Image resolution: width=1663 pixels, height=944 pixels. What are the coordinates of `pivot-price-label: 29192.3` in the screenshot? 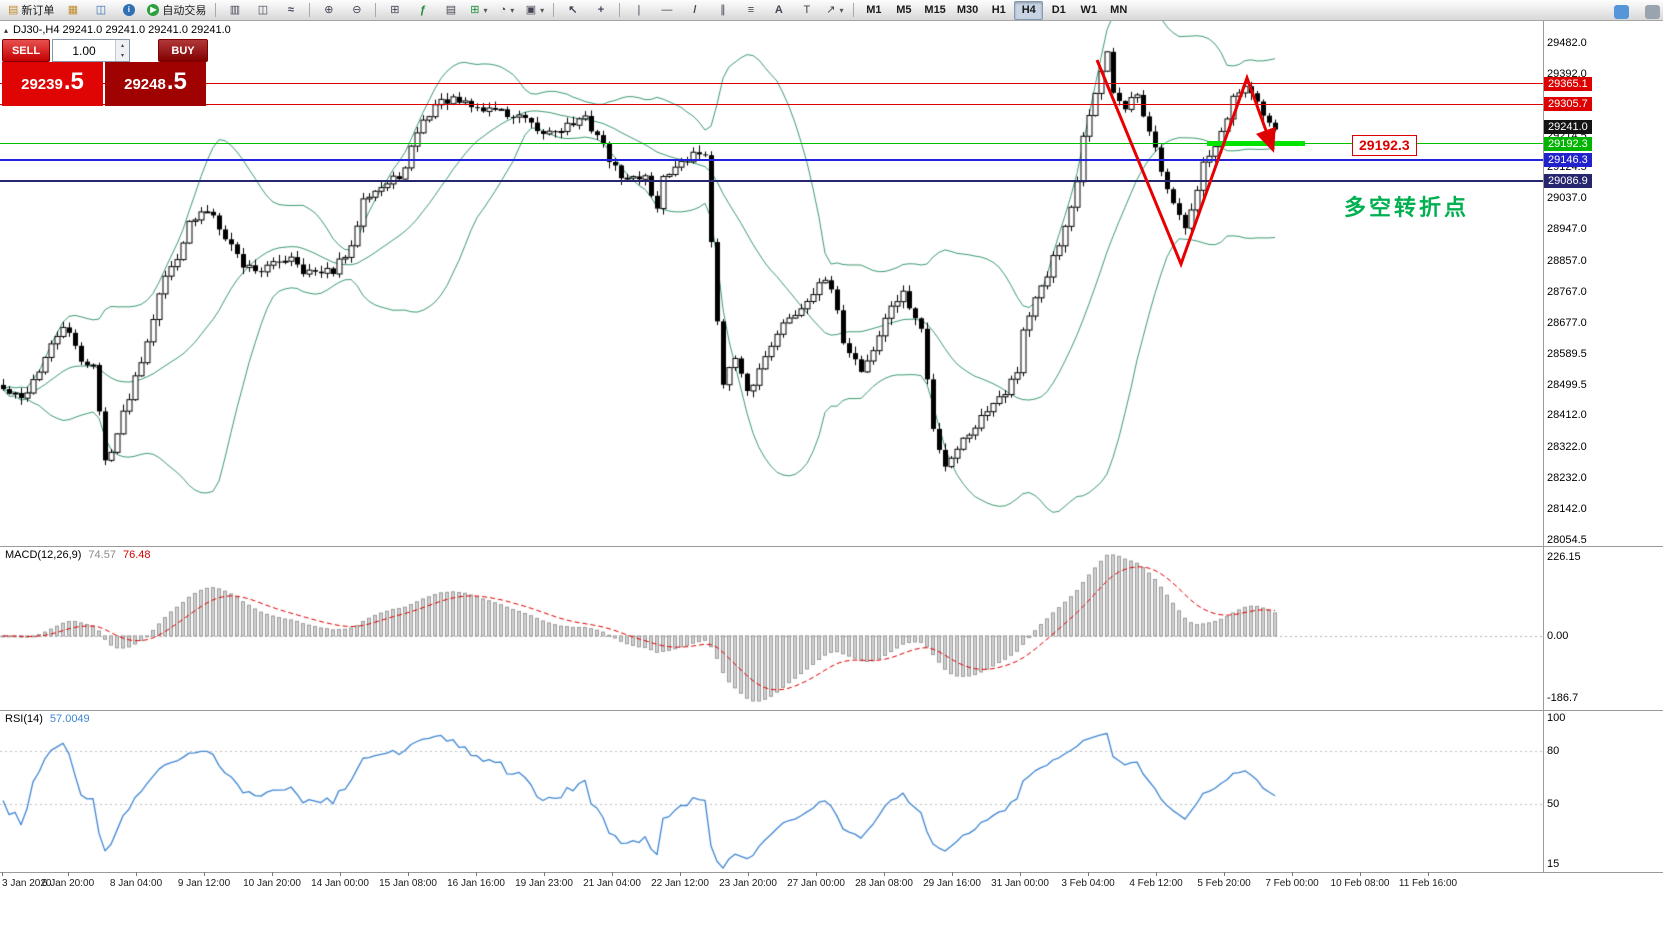 It's located at (1384, 145).